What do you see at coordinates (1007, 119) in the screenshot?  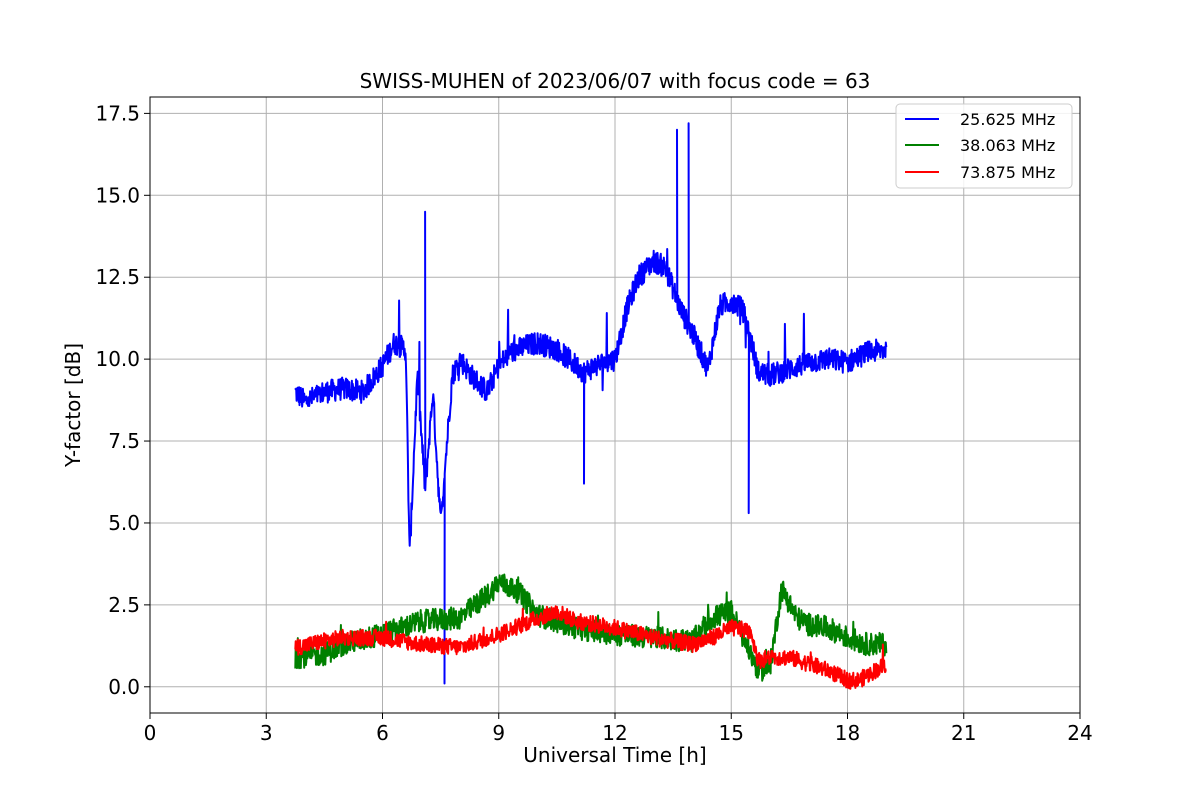 I see `legend-label-25mhz: 25.625 MHz` at bounding box center [1007, 119].